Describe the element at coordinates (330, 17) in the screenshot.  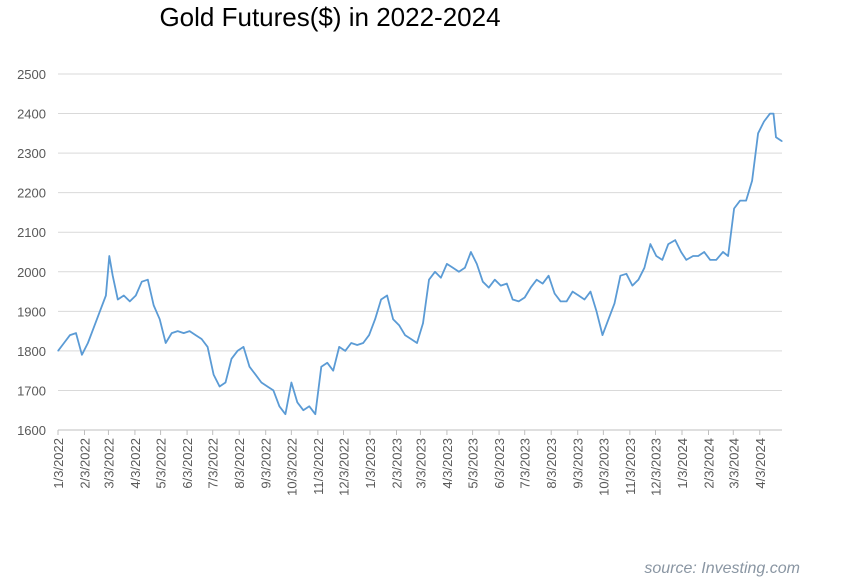
I see `chart-title: Gold Futures($) in 2022-2024` at that location.